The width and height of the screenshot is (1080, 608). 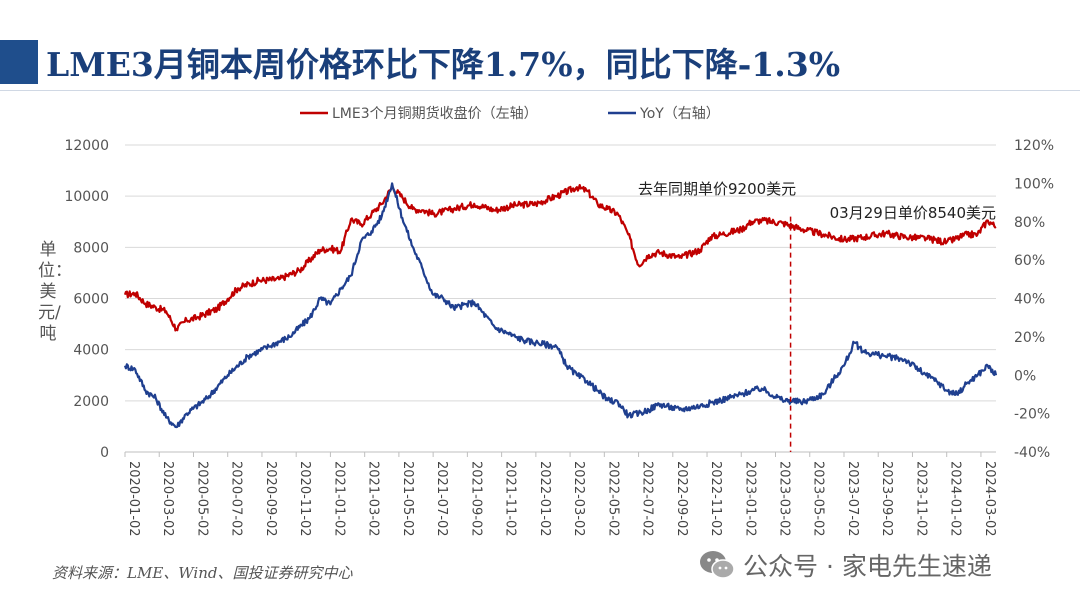 I want to click on annotations: 去年同期单价9200美元 03月29日单价8540美元, so click(x=817, y=316).